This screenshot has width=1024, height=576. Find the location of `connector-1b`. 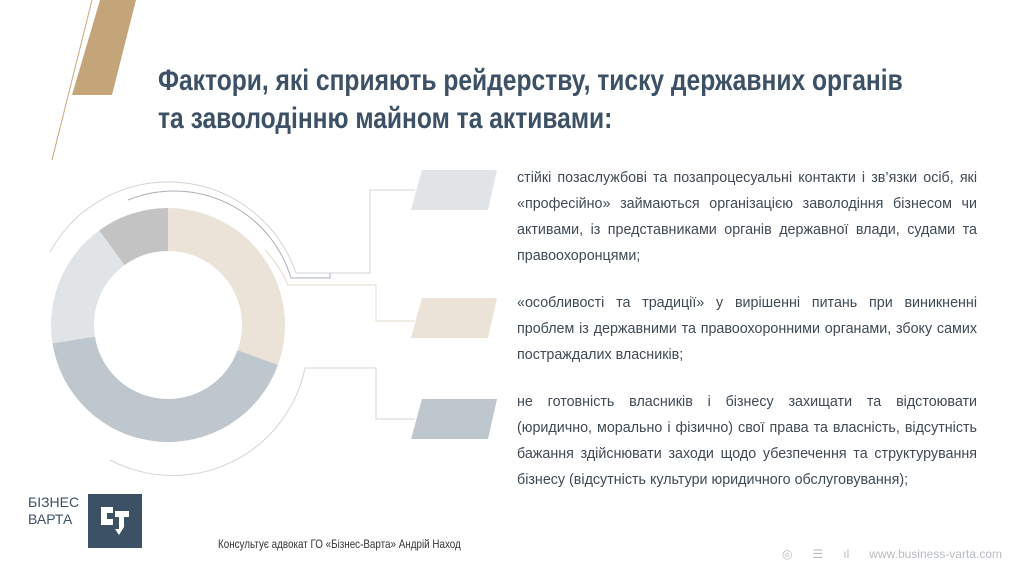

connector-1b is located at coordinates (229, 234).